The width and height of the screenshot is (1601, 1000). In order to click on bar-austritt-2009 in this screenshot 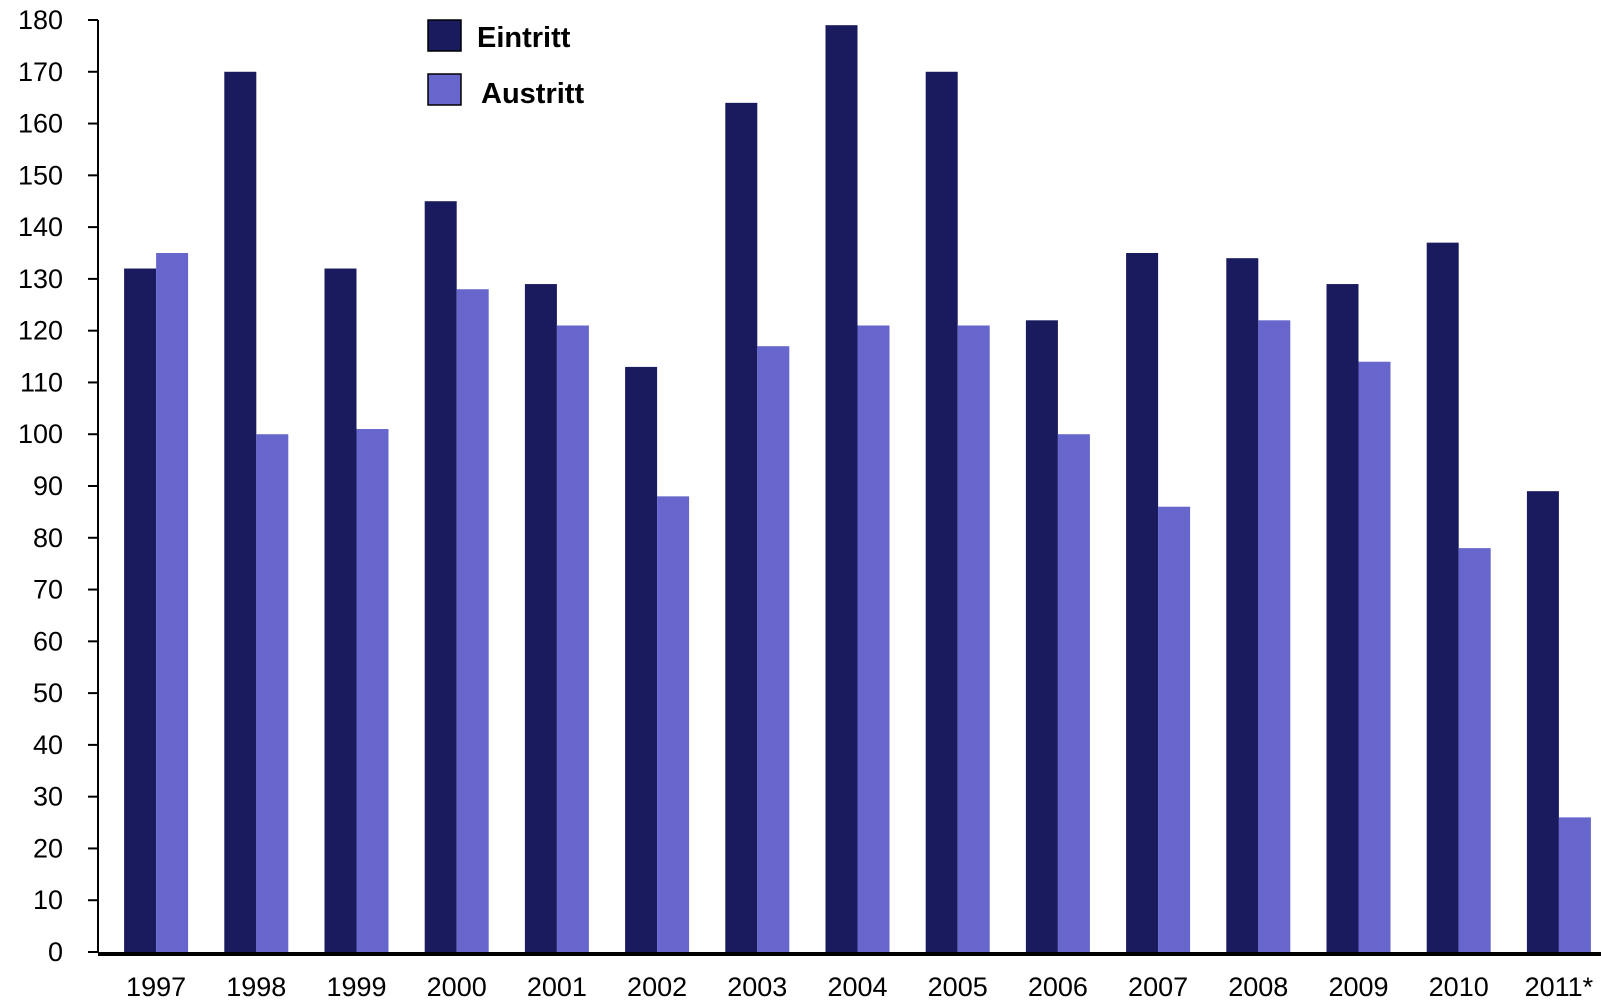, I will do `click(1374, 656)`.